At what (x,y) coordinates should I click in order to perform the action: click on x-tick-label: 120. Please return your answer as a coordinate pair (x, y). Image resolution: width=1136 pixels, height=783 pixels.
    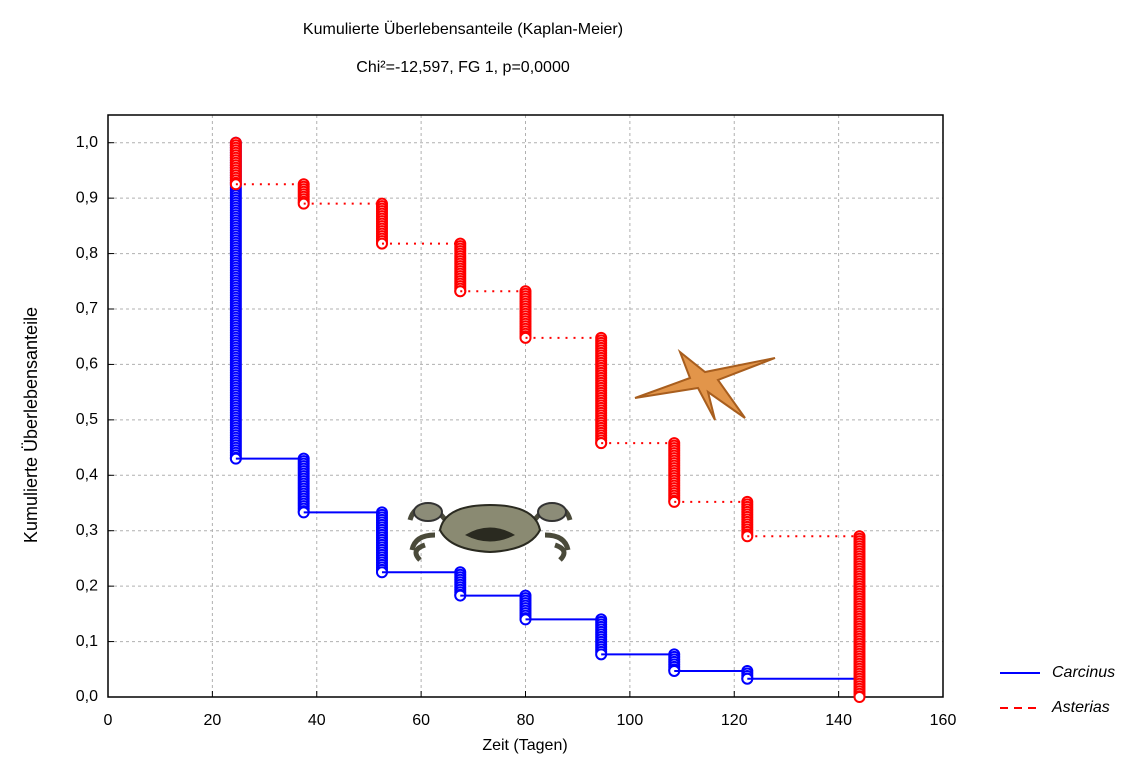
    Looking at the image, I should click on (734, 720).